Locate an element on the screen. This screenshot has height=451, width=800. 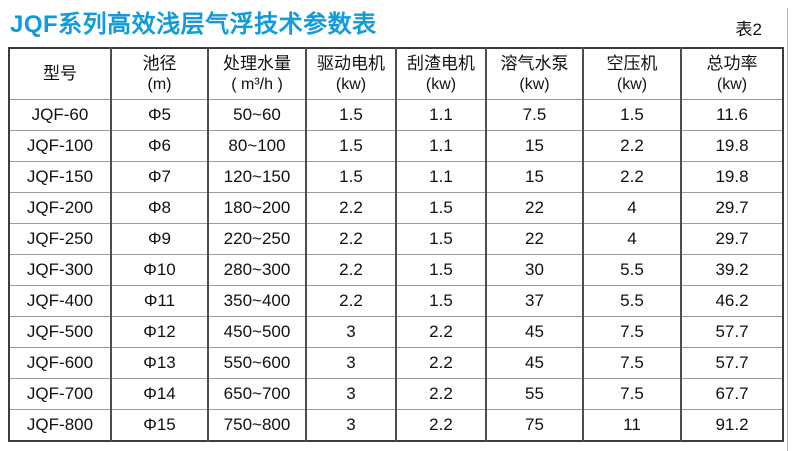
page-title: JQF系列高效浅层气浮技术参数表 is located at coordinates (193, 24).